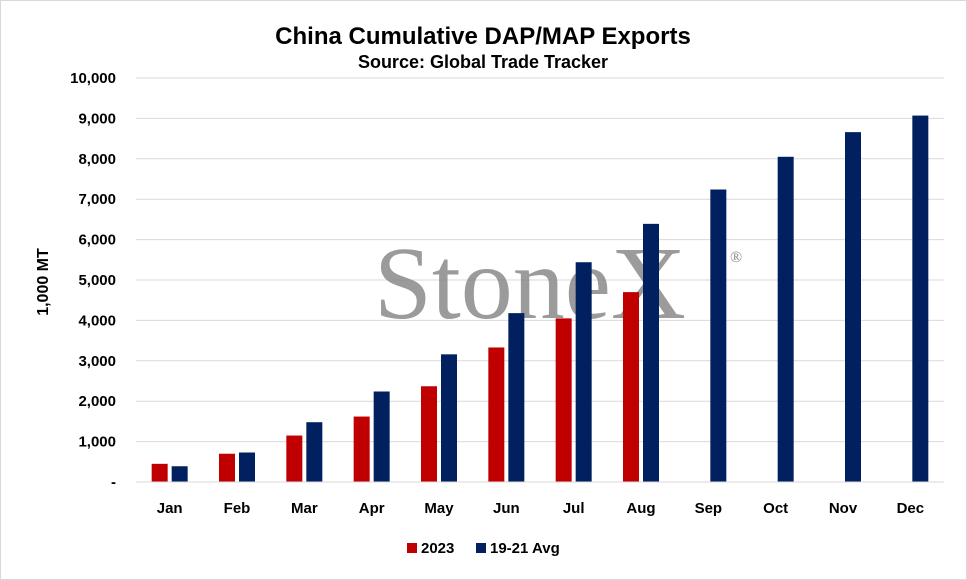  I want to click on chart-subtitle: Source: Global Trade Tracker, so click(483, 62).